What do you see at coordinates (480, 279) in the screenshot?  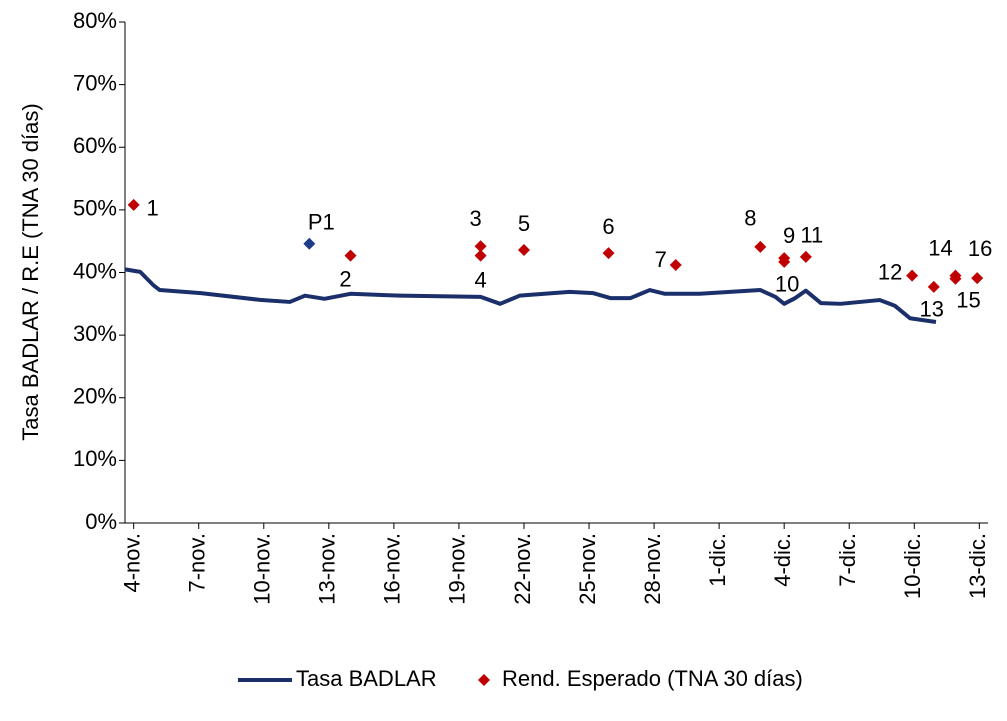 I see `point-label: 4` at bounding box center [480, 279].